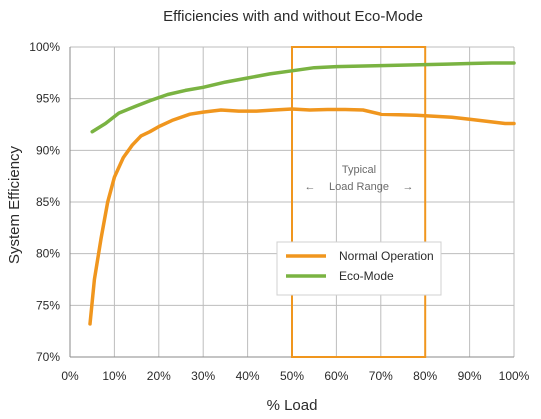 The height and width of the screenshot is (419, 541). What do you see at coordinates (48, 202) in the screenshot?
I see `y-tick-label: 85%` at bounding box center [48, 202].